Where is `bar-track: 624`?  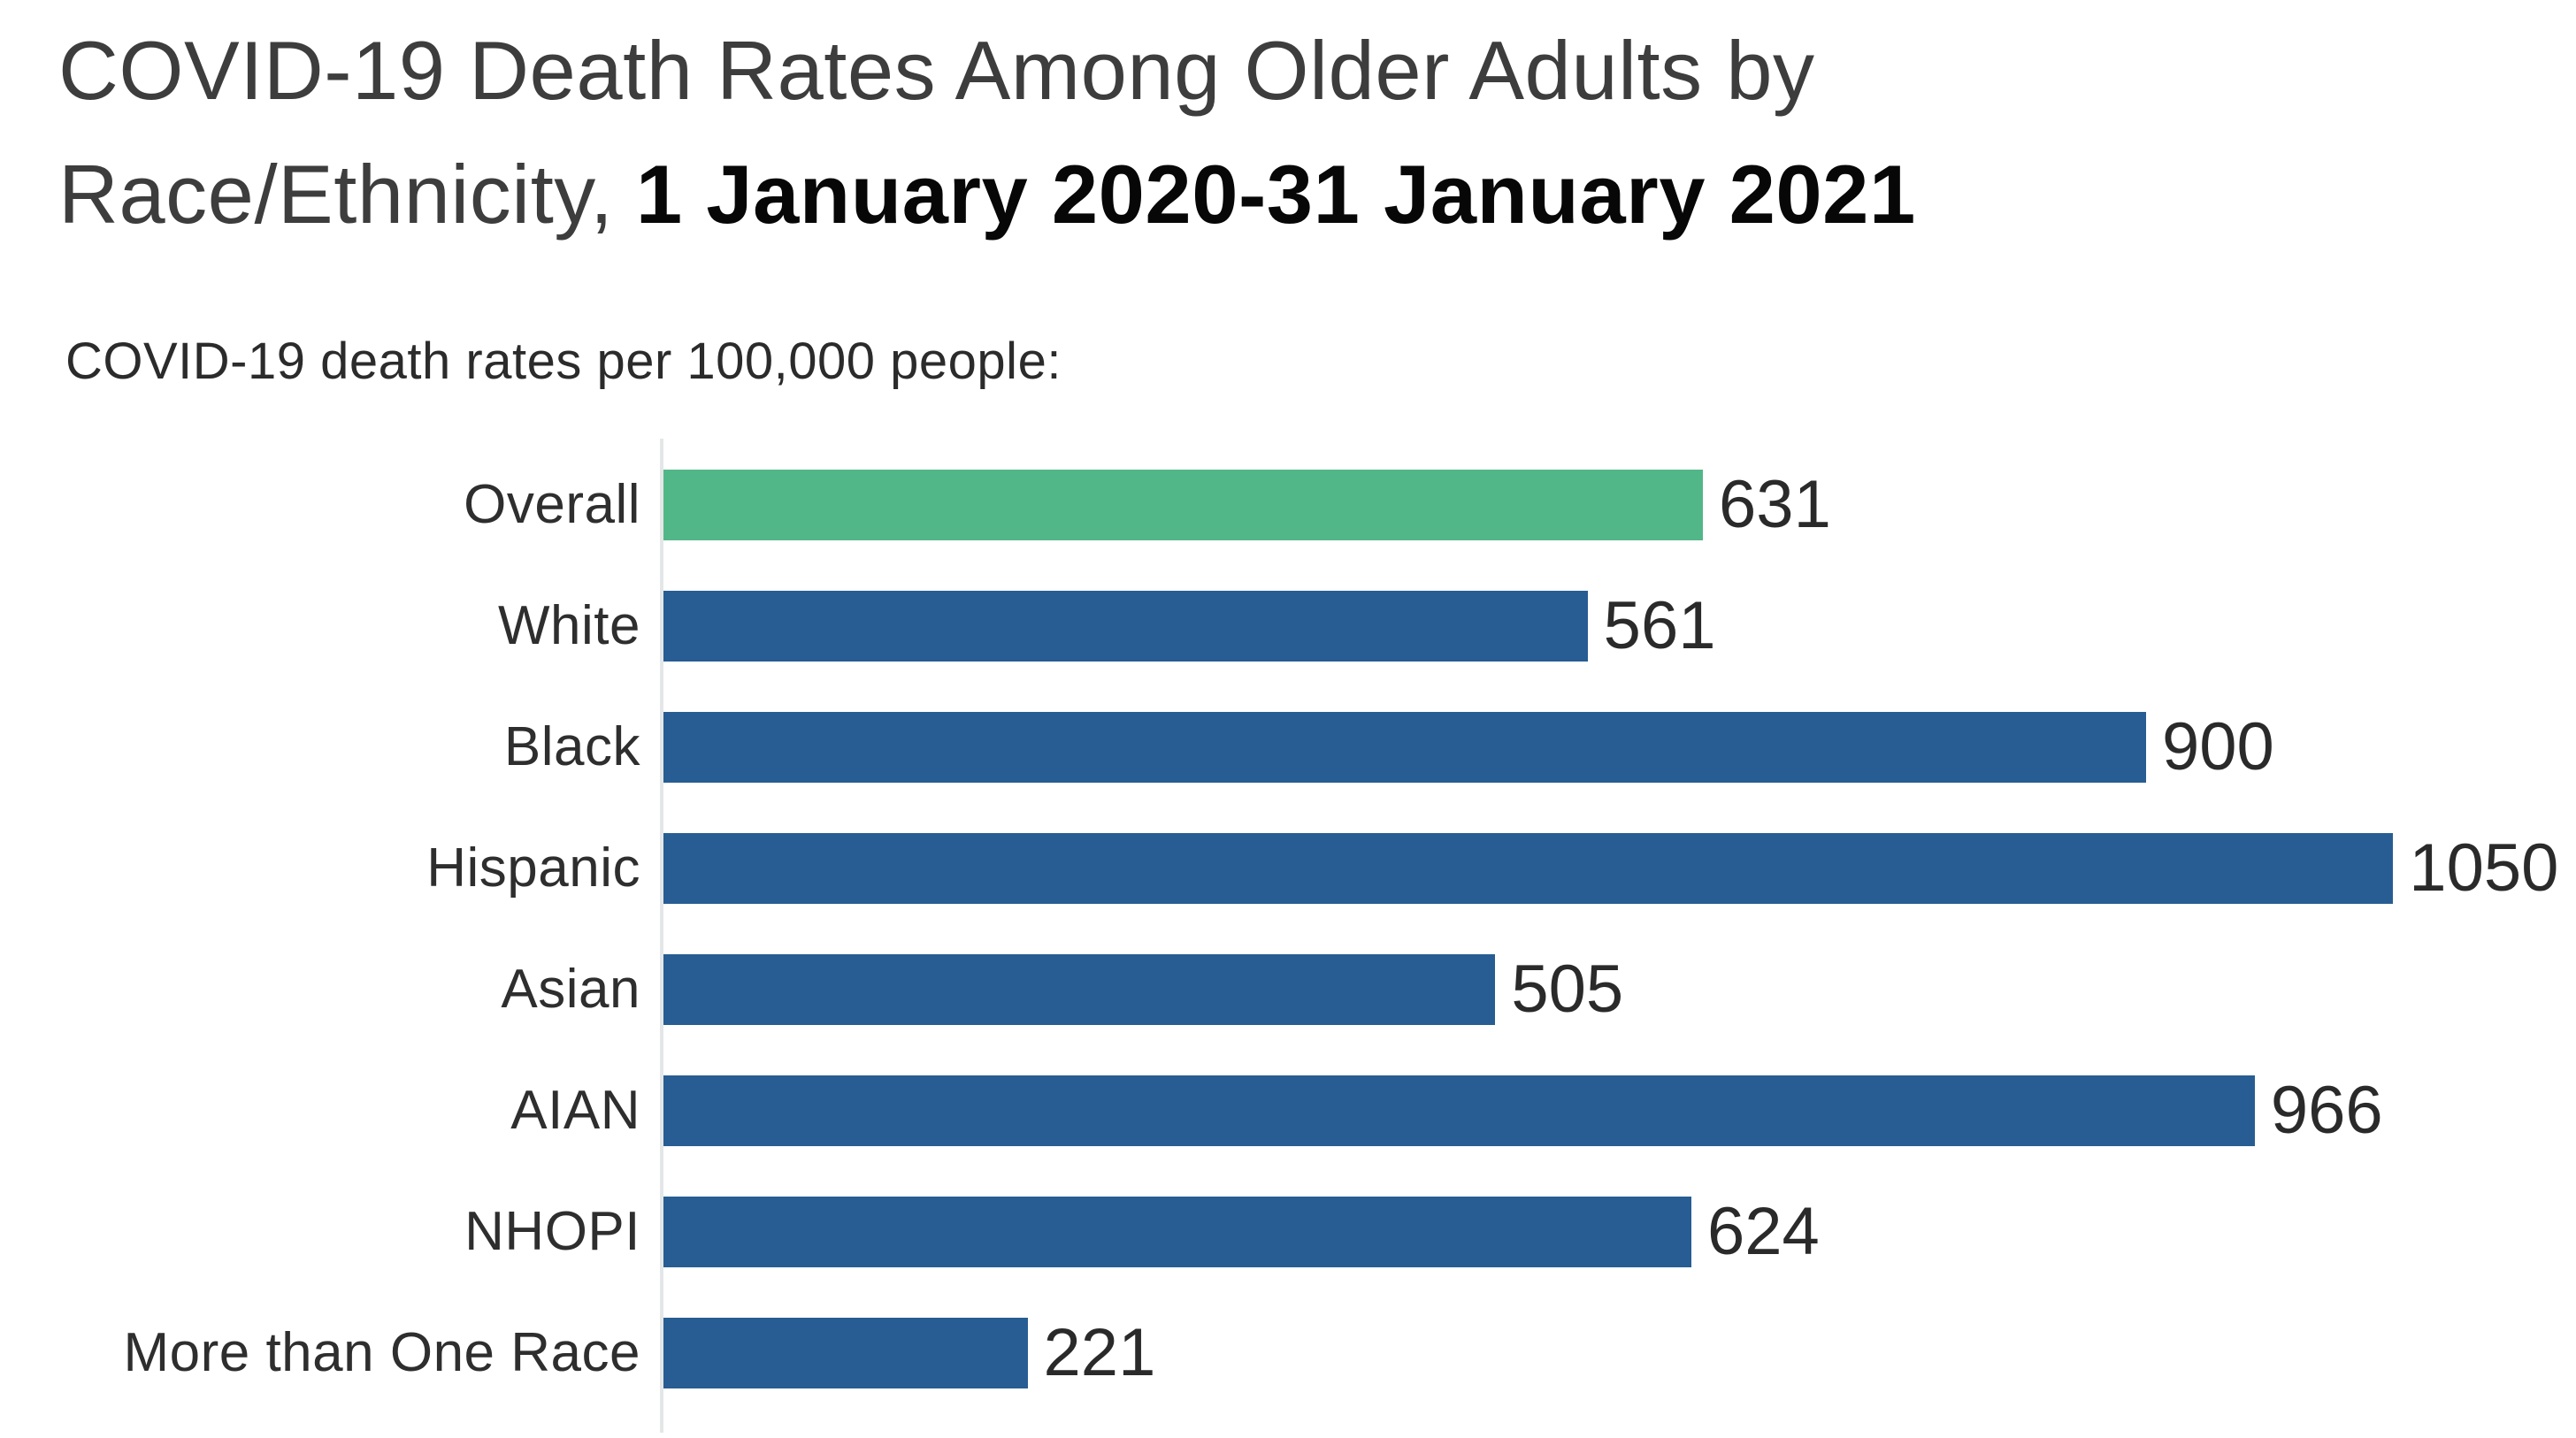
bar-track: 624 is located at coordinates (1619, 1232).